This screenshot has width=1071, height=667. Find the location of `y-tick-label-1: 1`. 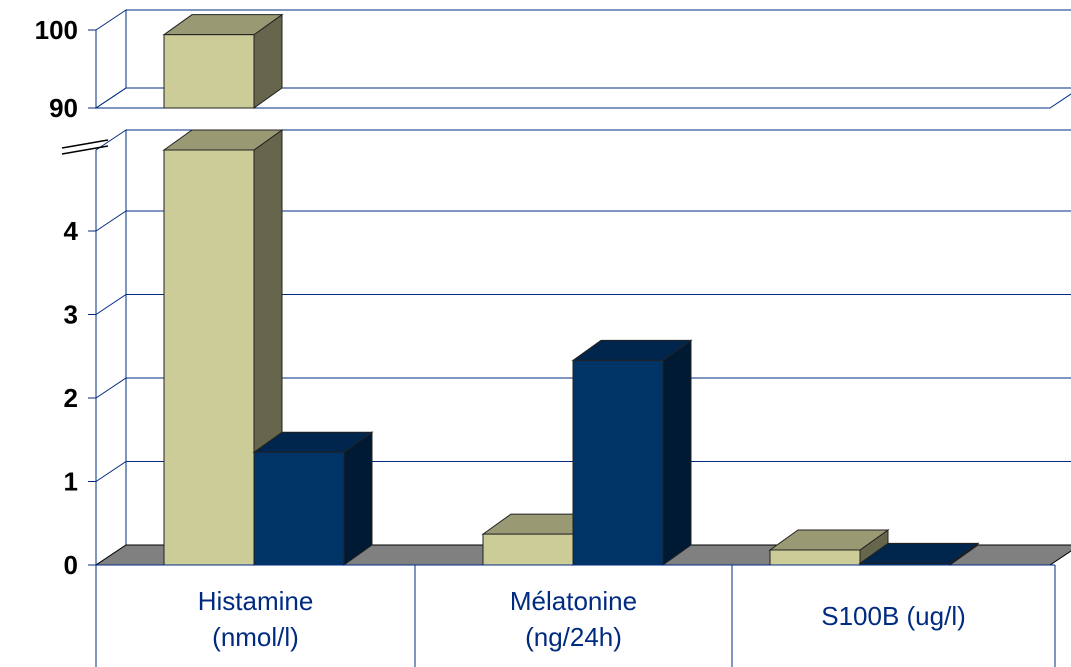

y-tick-label-1: 1 is located at coordinates (71, 482).